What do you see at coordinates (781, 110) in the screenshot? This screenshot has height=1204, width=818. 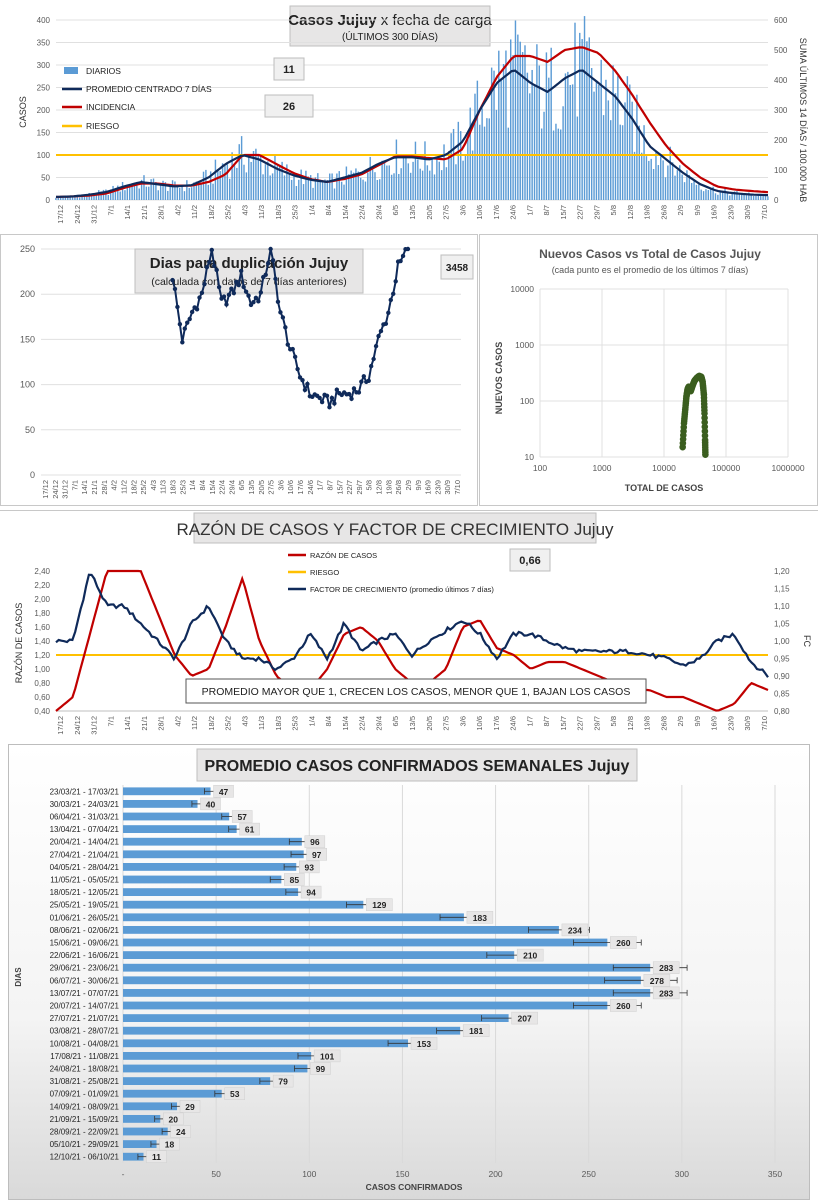 I see `casos-y2-tick: 300` at bounding box center [781, 110].